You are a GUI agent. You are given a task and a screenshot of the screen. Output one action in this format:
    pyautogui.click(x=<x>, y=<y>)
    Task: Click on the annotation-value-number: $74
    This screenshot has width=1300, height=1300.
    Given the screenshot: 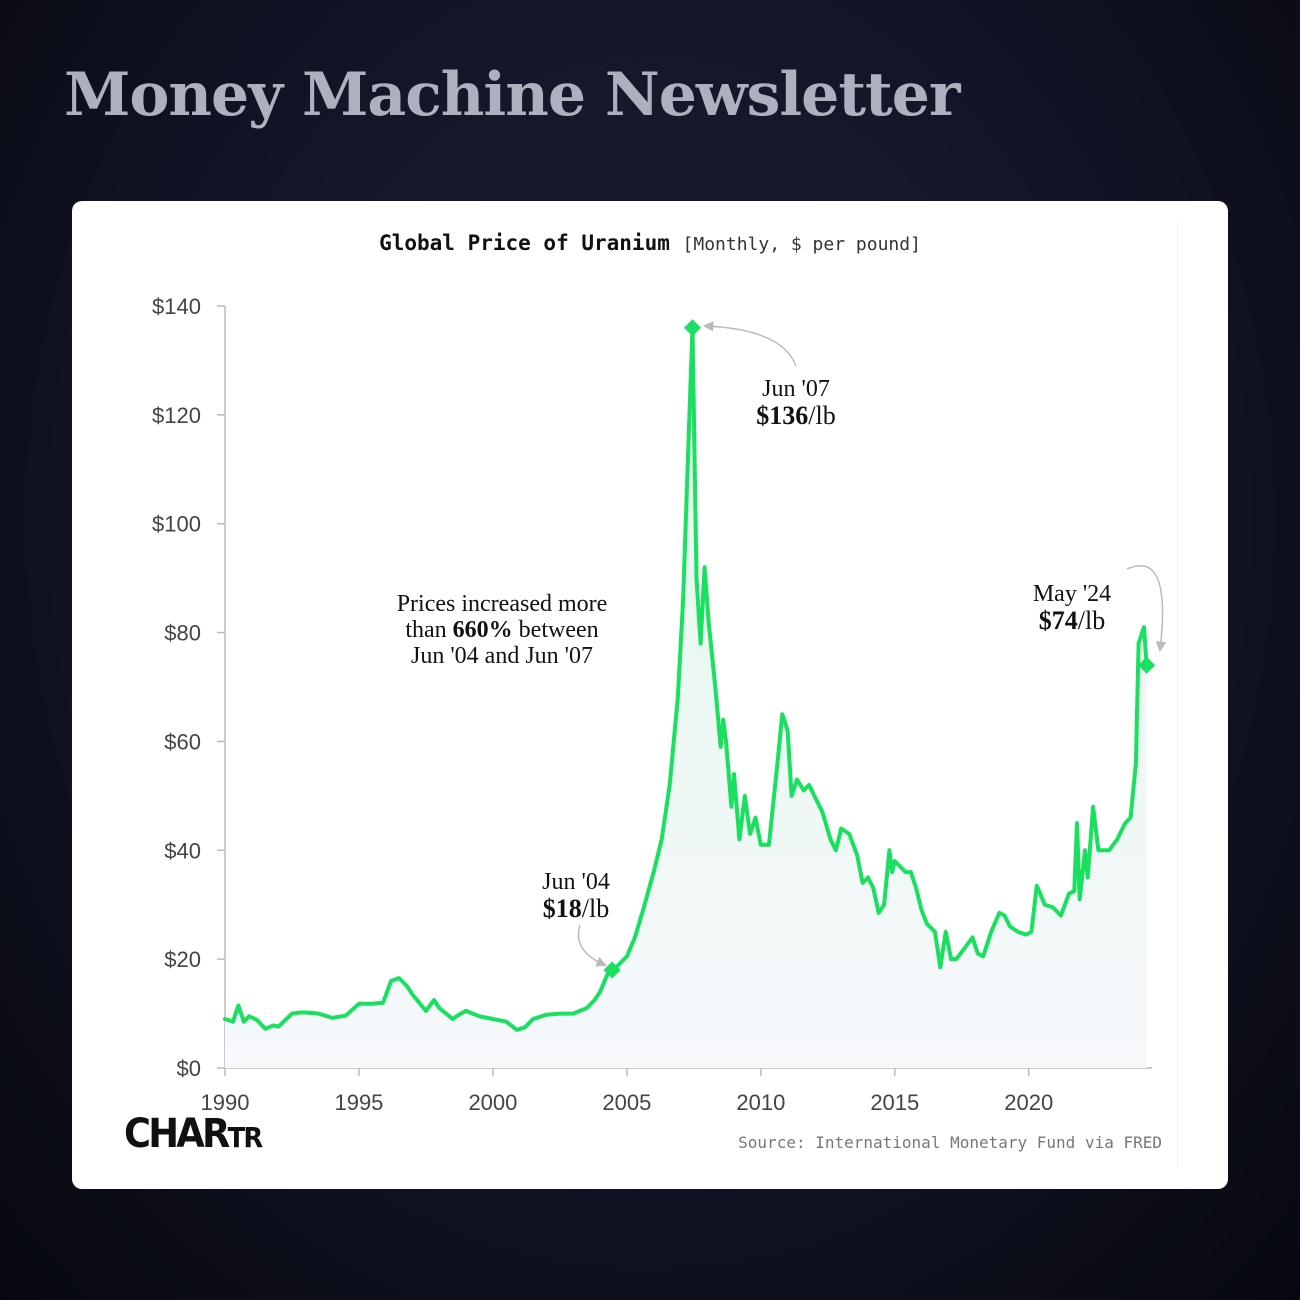 What is the action you would take?
    pyautogui.click(x=1058, y=620)
    